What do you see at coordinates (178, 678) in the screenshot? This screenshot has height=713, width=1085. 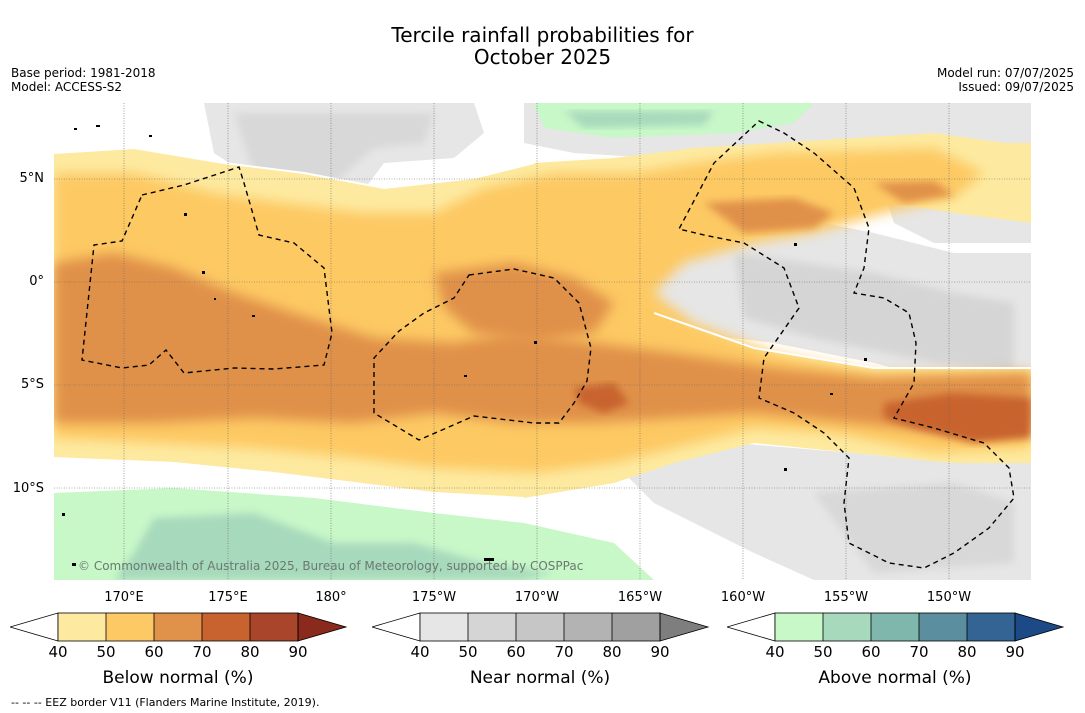 I see `colorbar-below-label: Below normal (%)` at bounding box center [178, 678].